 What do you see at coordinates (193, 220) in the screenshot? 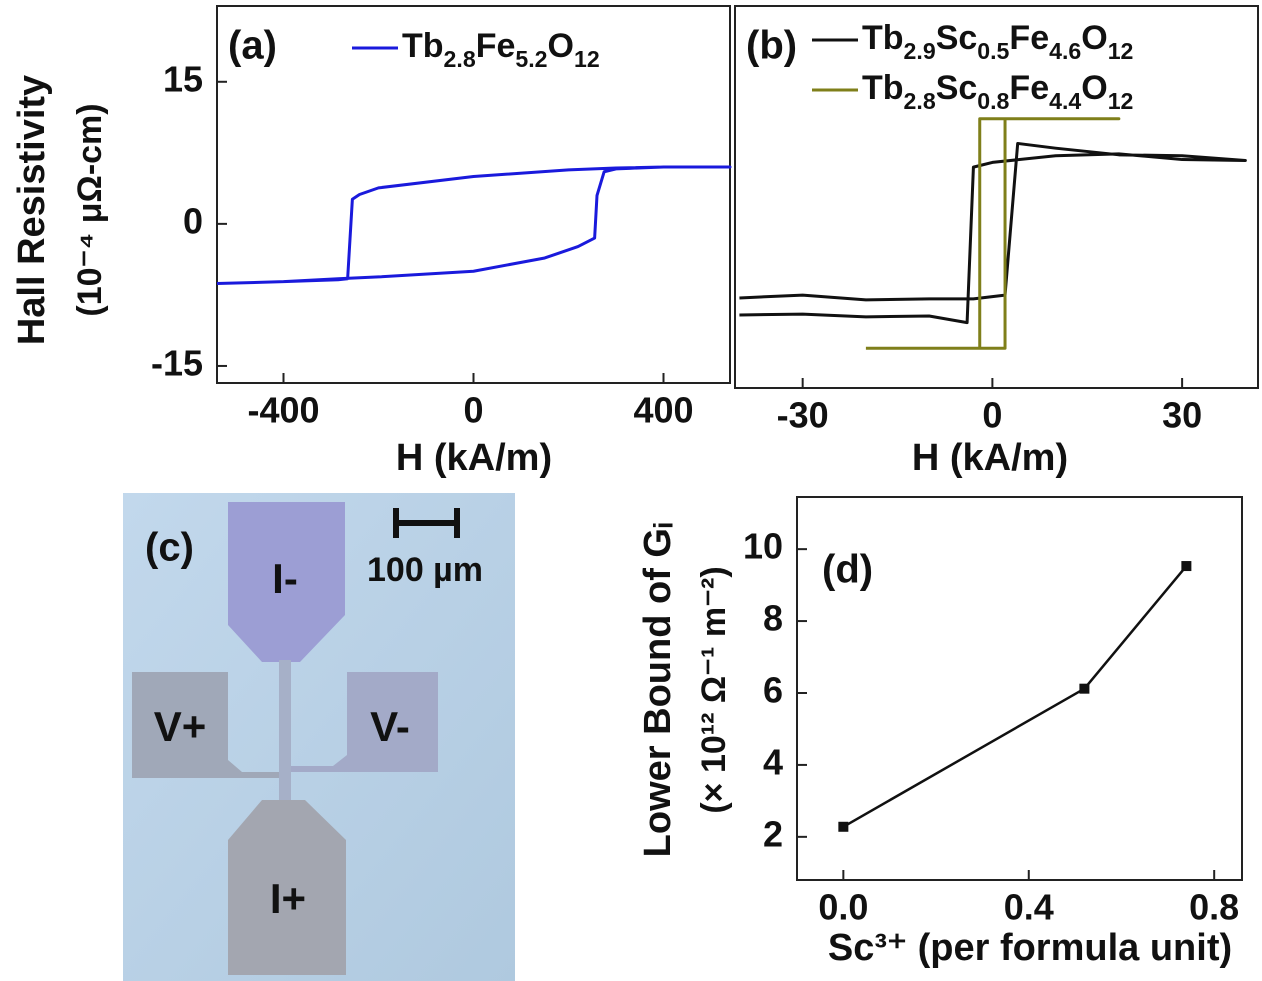
I see `y-tick-label: 0` at bounding box center [193, 220].